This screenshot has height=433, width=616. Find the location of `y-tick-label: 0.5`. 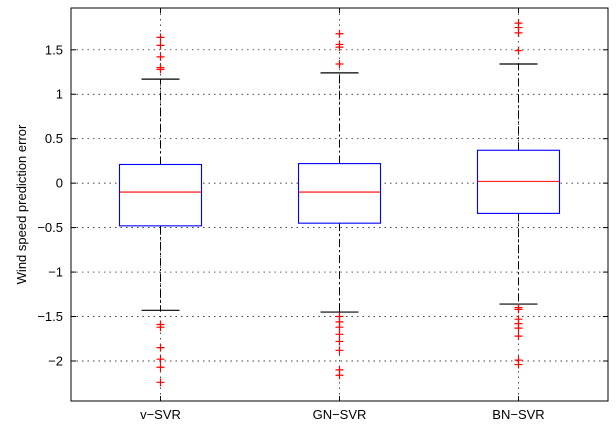

y-tick-label: 0.5 is located at coordinates (54, 138).